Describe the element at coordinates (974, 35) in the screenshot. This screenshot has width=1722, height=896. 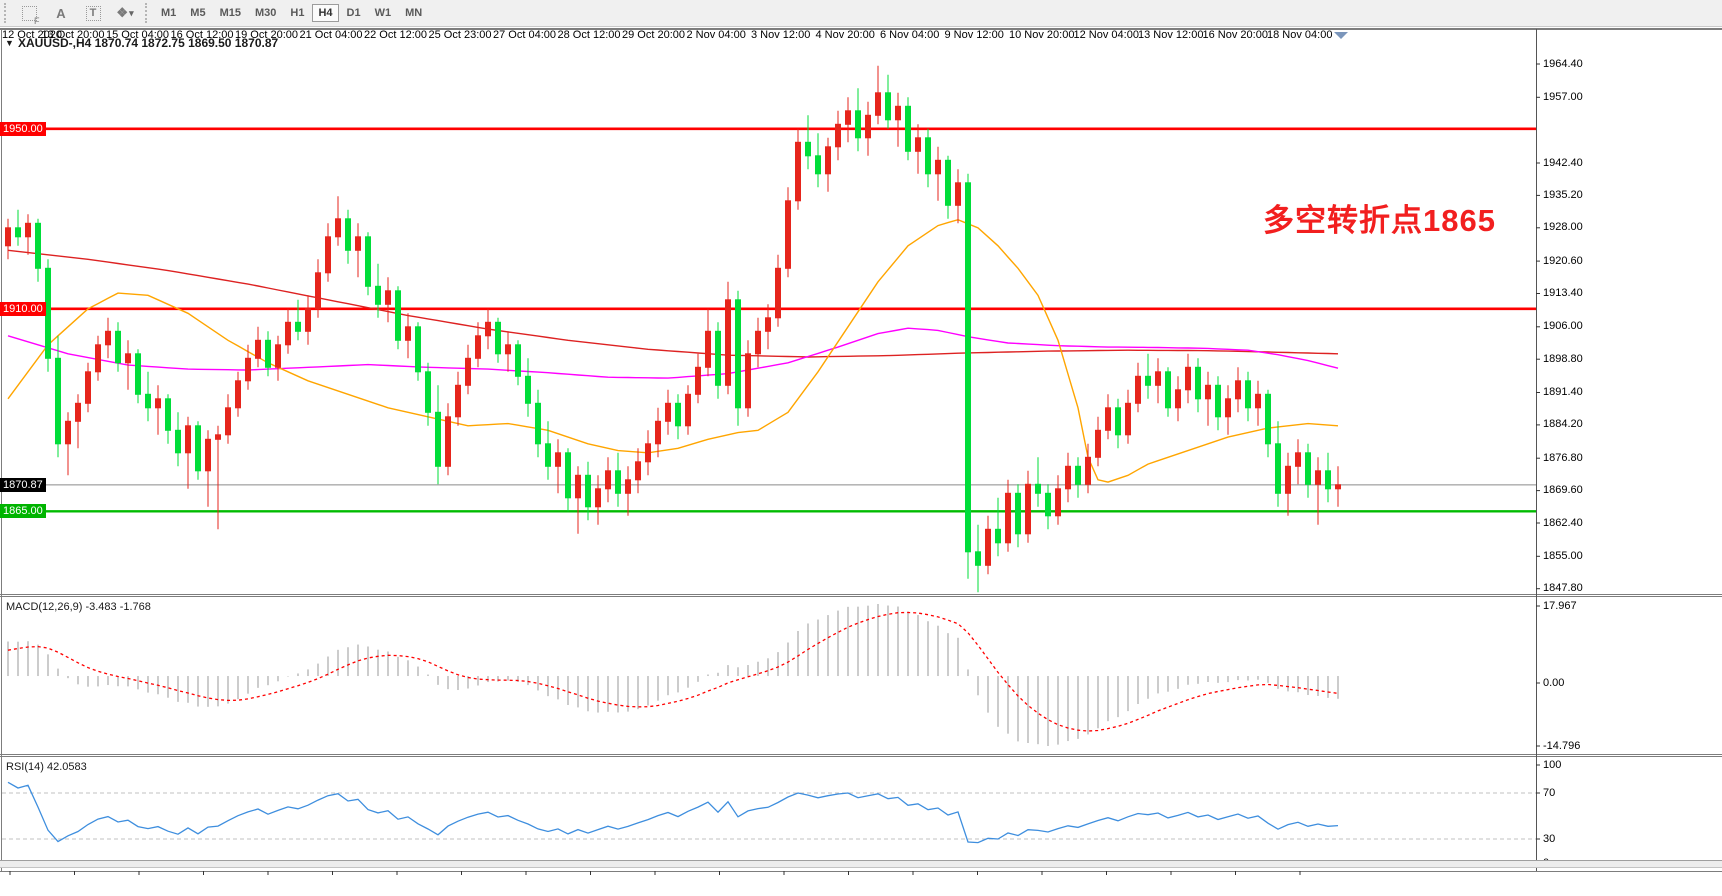
I see `date-axis-label: 9 Nov 12:00` at that location.